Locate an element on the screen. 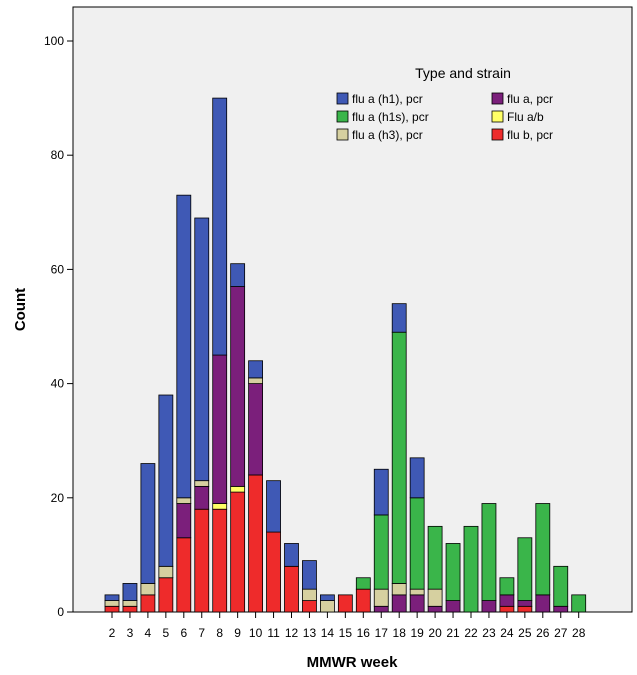 Image resolution: width=637 pixels, height=675 pixels. x-tick-label: 20 is located at coordinates (435, 633).